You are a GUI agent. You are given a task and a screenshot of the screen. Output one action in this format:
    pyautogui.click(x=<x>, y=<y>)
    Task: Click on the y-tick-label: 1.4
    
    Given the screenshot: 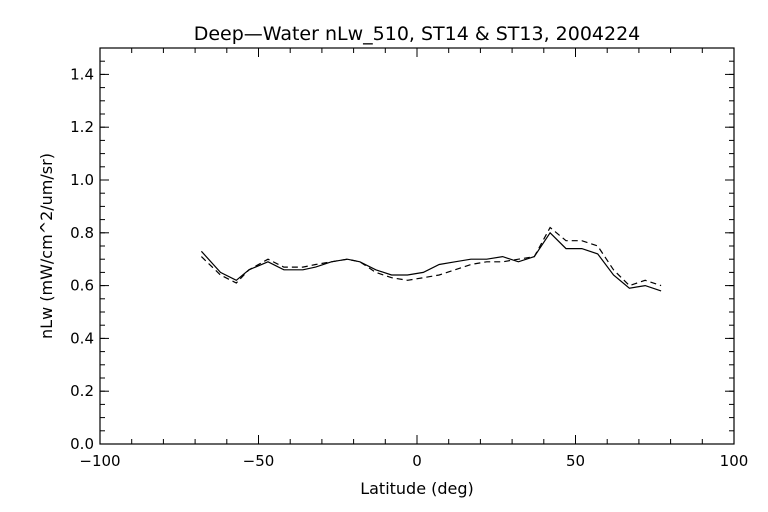 What is the action you would take?
    pyautogui.click(x=82, y=74)
    